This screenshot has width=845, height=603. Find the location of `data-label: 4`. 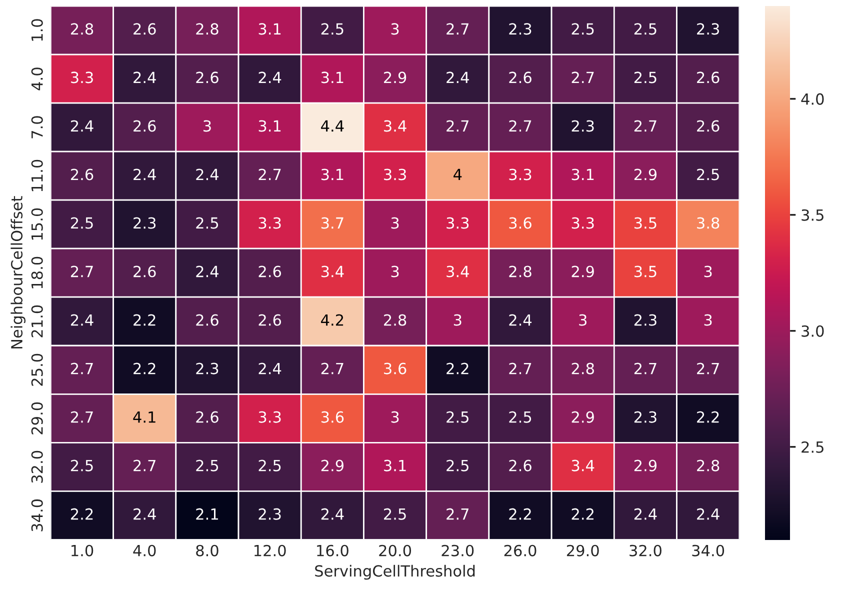

data-label: 4 is located at coordinates (458, 174).